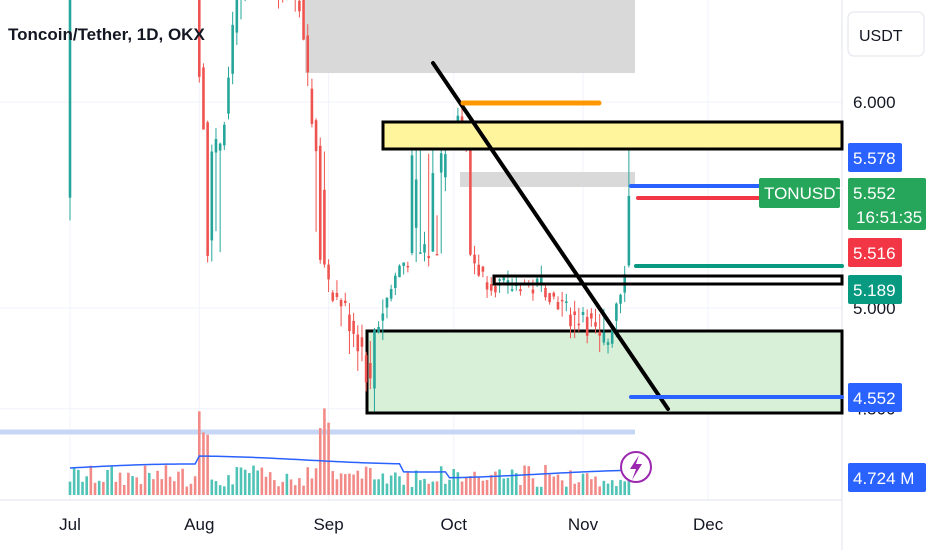 This screenshot has width=932, height=555. Describe the element at coordinates (636, 467) in the screenshot. I see `lightning-alert-icon` at that location.